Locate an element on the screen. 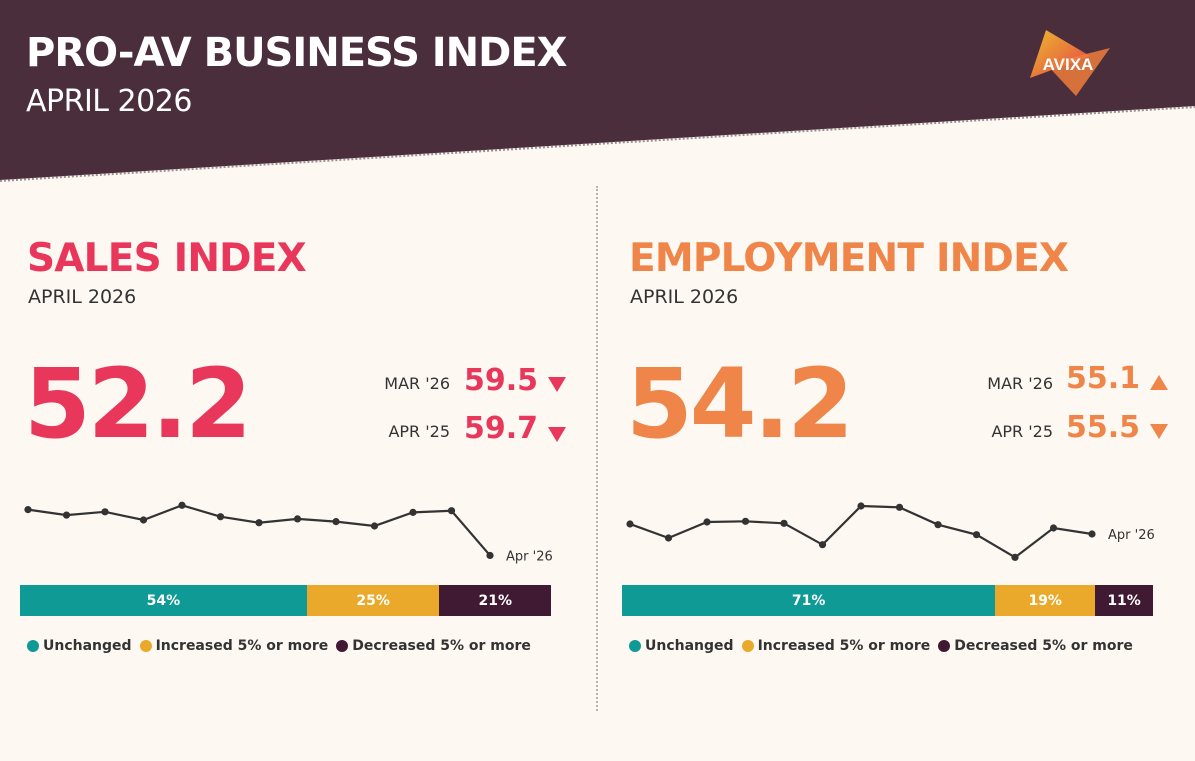 Image resolution: width=1195 pixels, height=761 pixels. sales-compare-value-1: 59.5 is located at coordinates (500, 380).